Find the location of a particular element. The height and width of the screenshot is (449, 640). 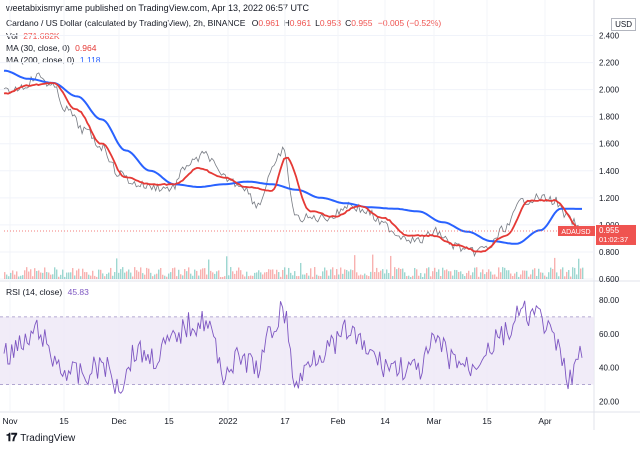

time-tick-label: 2022 is located at coordinates (228, 421).